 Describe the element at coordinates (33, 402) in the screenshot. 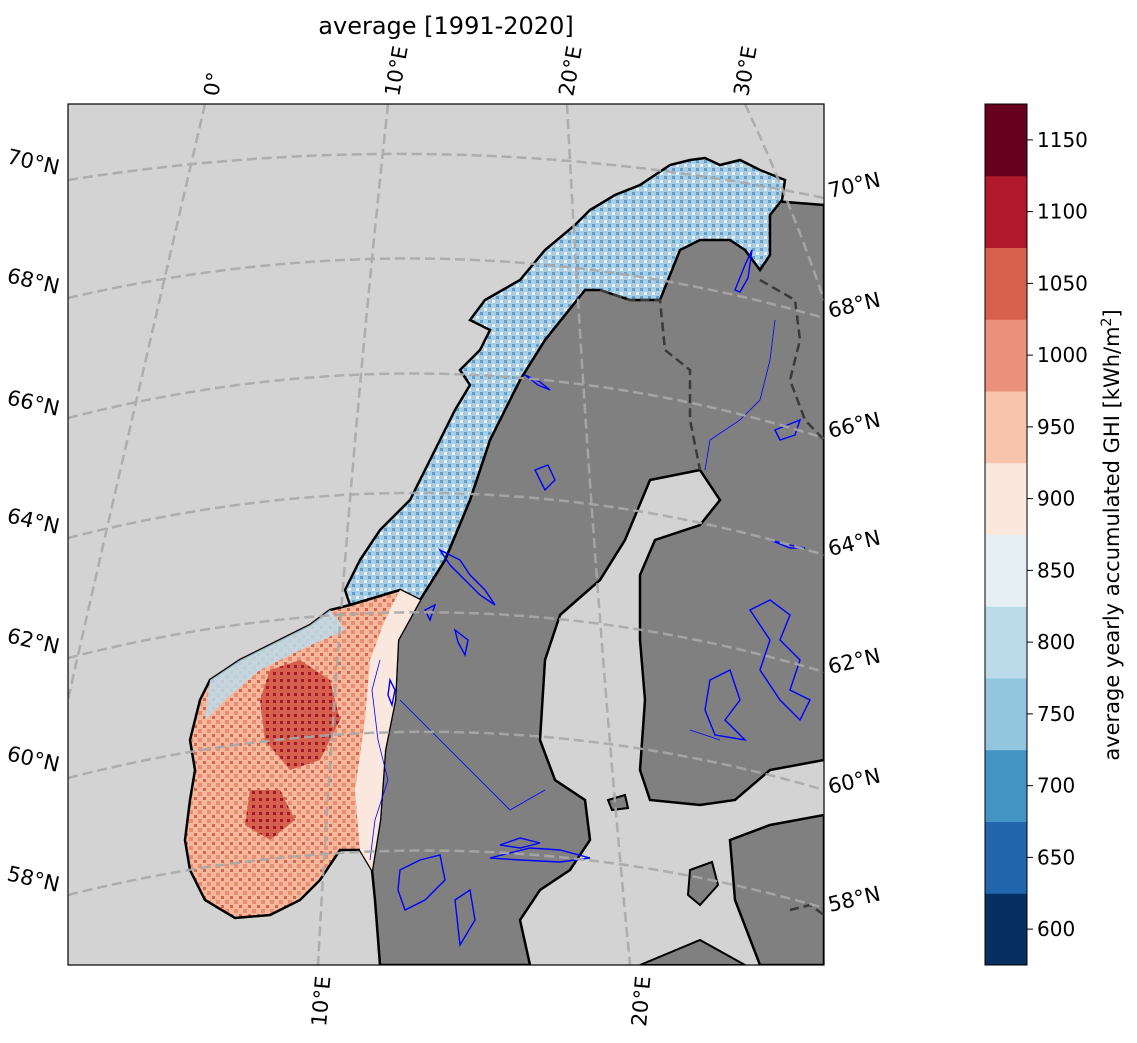

I see `lat-label-left-66: 66°N` at that location.